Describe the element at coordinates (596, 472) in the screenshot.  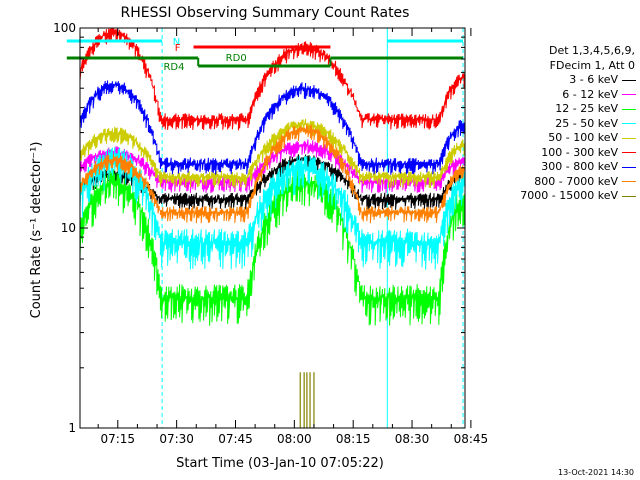
I see `generated-timestamp: 13-Oct-2021 14:30` at that location.